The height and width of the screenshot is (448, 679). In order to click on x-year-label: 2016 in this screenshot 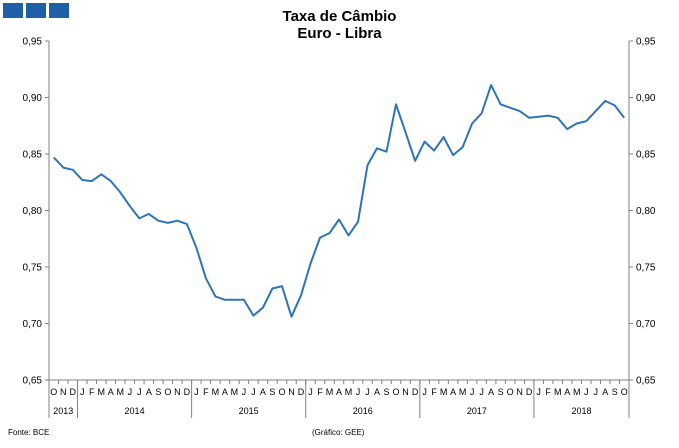, I will do `click(363, 411)`.